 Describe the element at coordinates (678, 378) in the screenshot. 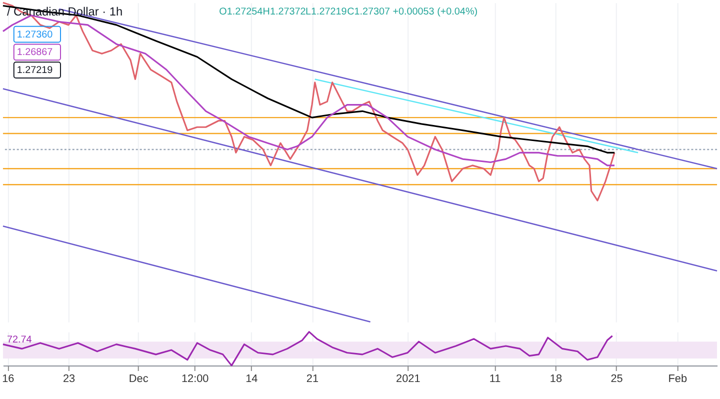

I see `x-tick-label: Feb` at that location.